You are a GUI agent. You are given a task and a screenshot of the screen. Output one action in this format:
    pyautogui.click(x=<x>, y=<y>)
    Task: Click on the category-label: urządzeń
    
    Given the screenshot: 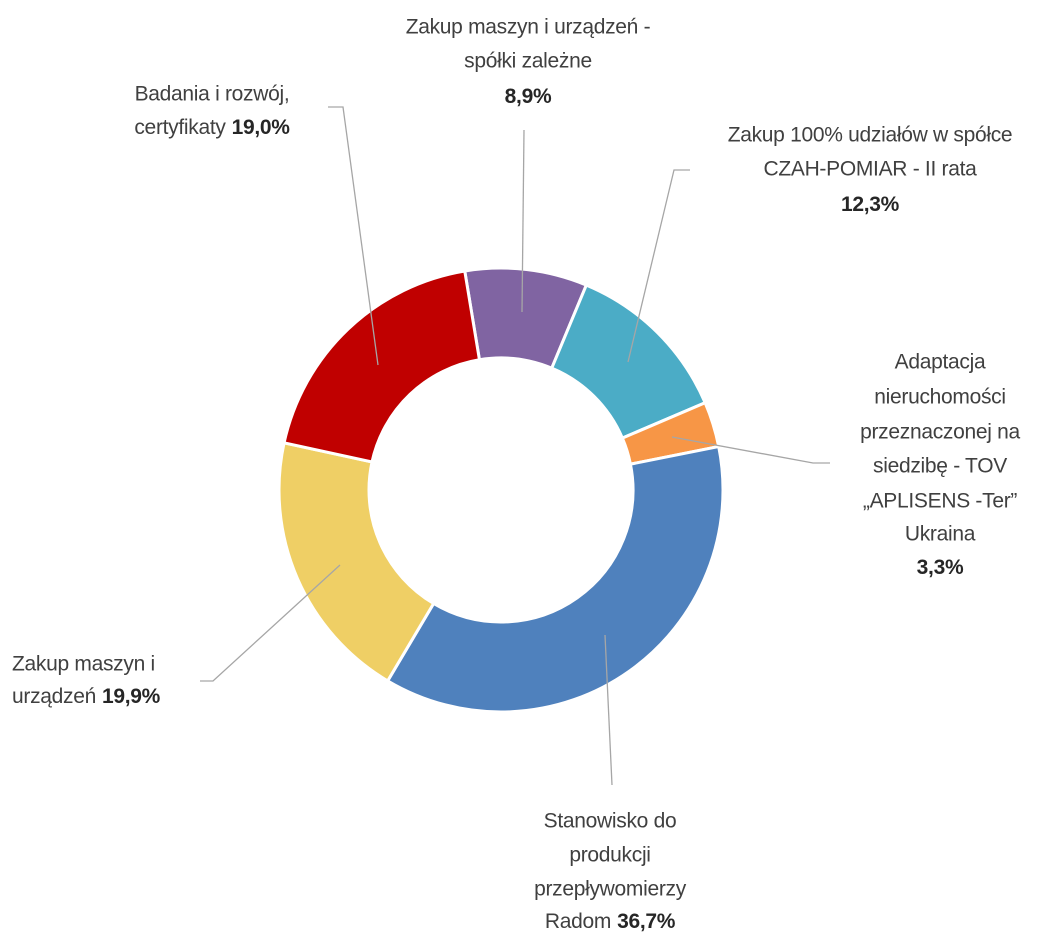 What is the action you would take?
    pyautogui.click(x=54, y=696)
    